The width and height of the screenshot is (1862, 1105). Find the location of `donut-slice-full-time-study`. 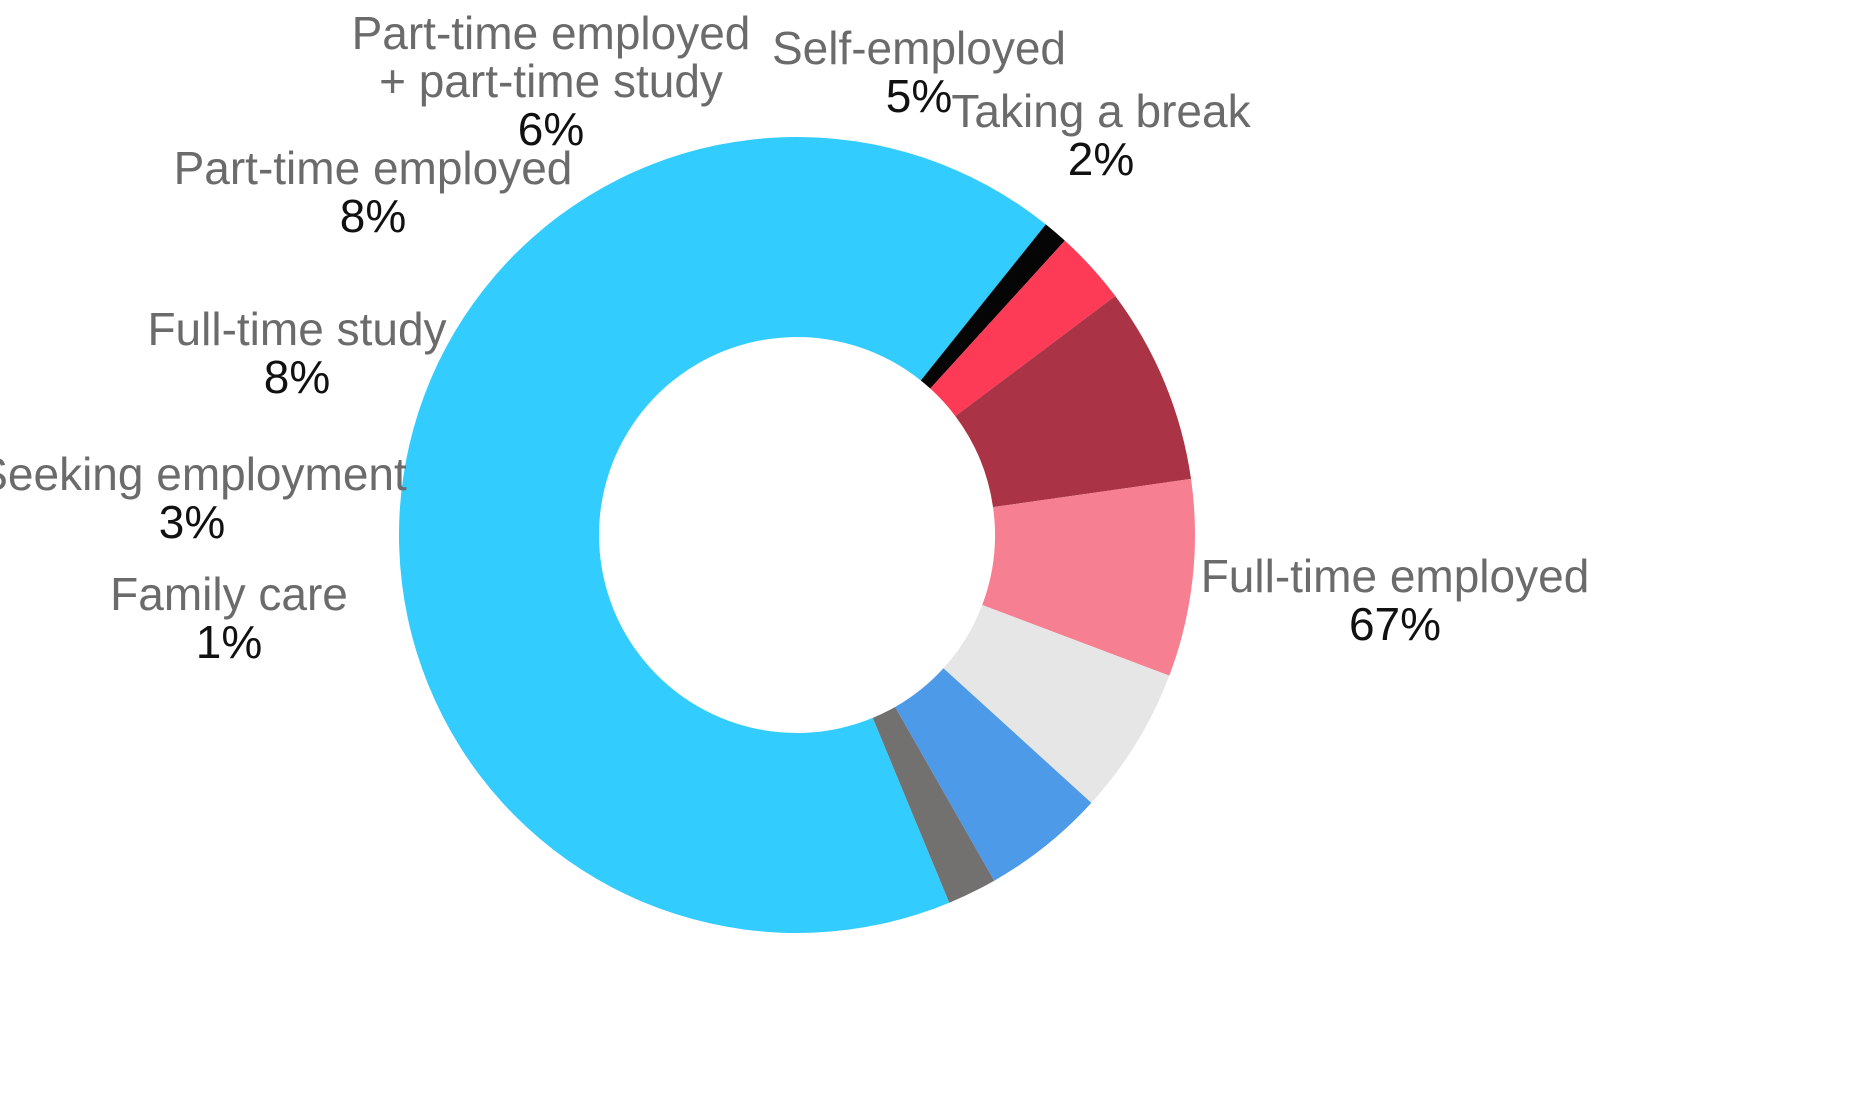

donut-slice-full-time-study is located at coordinates (1073, 402).